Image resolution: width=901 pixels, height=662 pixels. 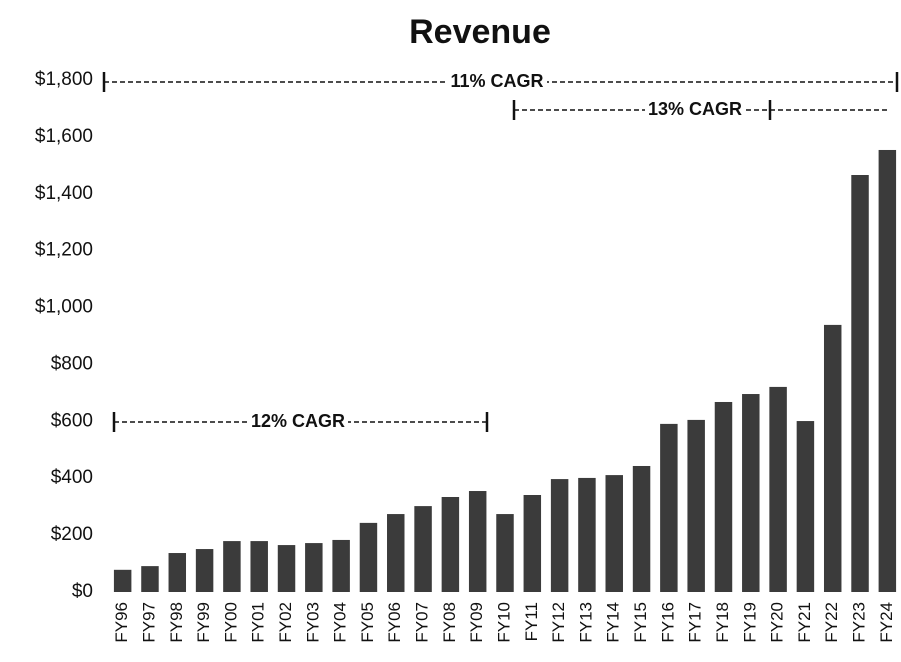 I want to click on x-tick-label: FY07, so click(x=422, y=622).